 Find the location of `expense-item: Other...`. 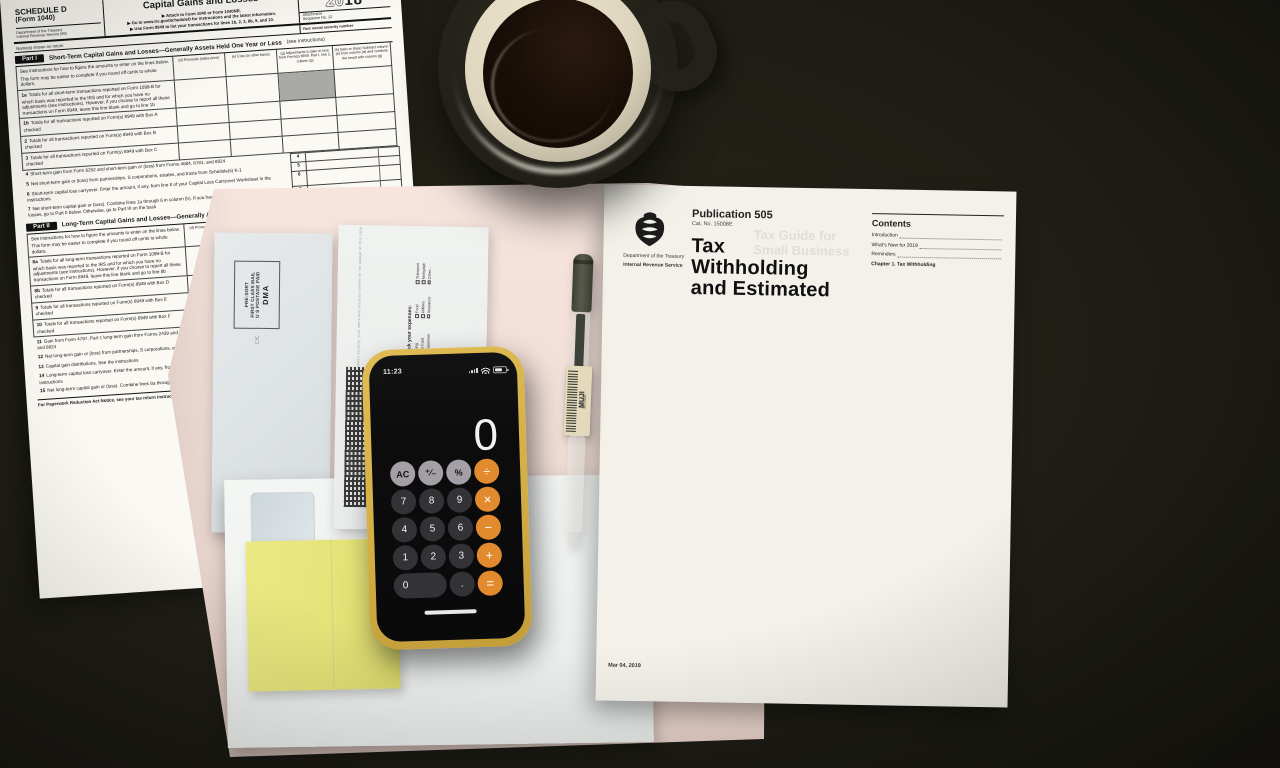

expense-item: Other... is located at coordinates (429, 268).